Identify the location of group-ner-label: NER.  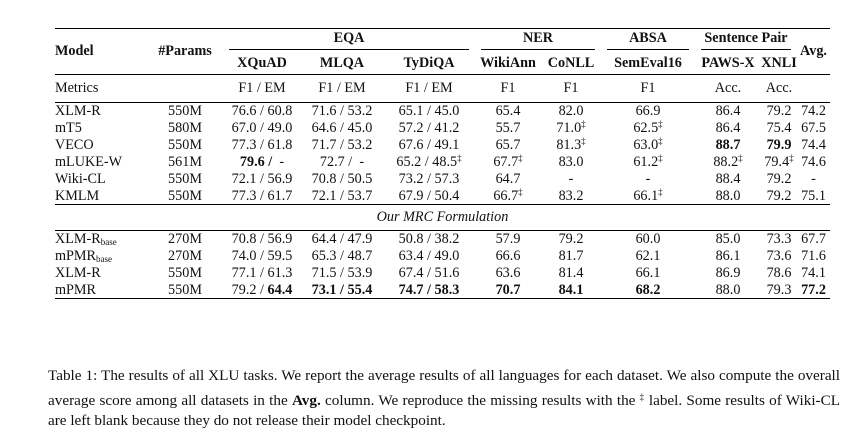
(538, 41).